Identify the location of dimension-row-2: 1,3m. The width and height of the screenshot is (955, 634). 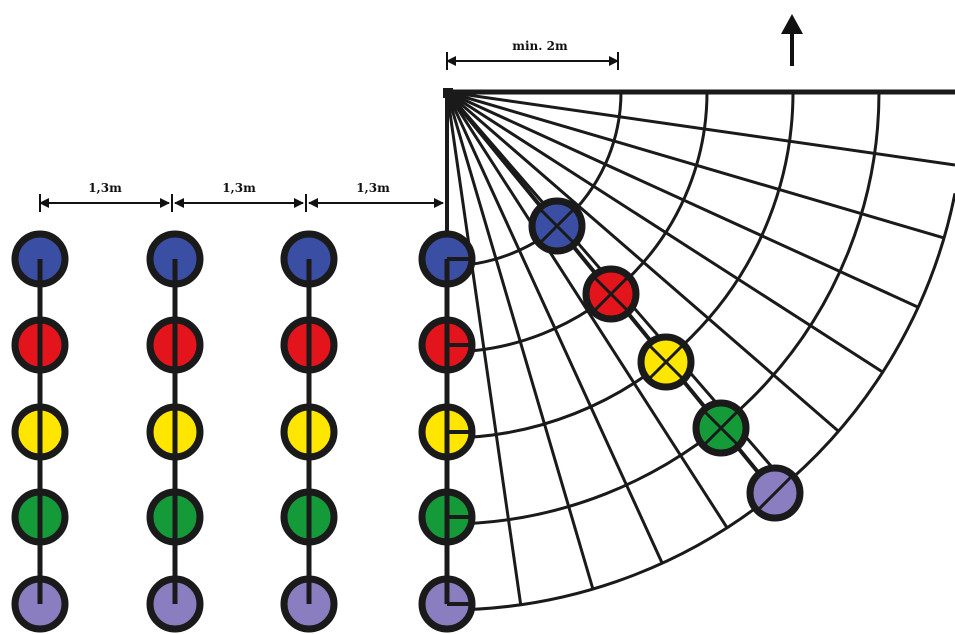
(237, 196).